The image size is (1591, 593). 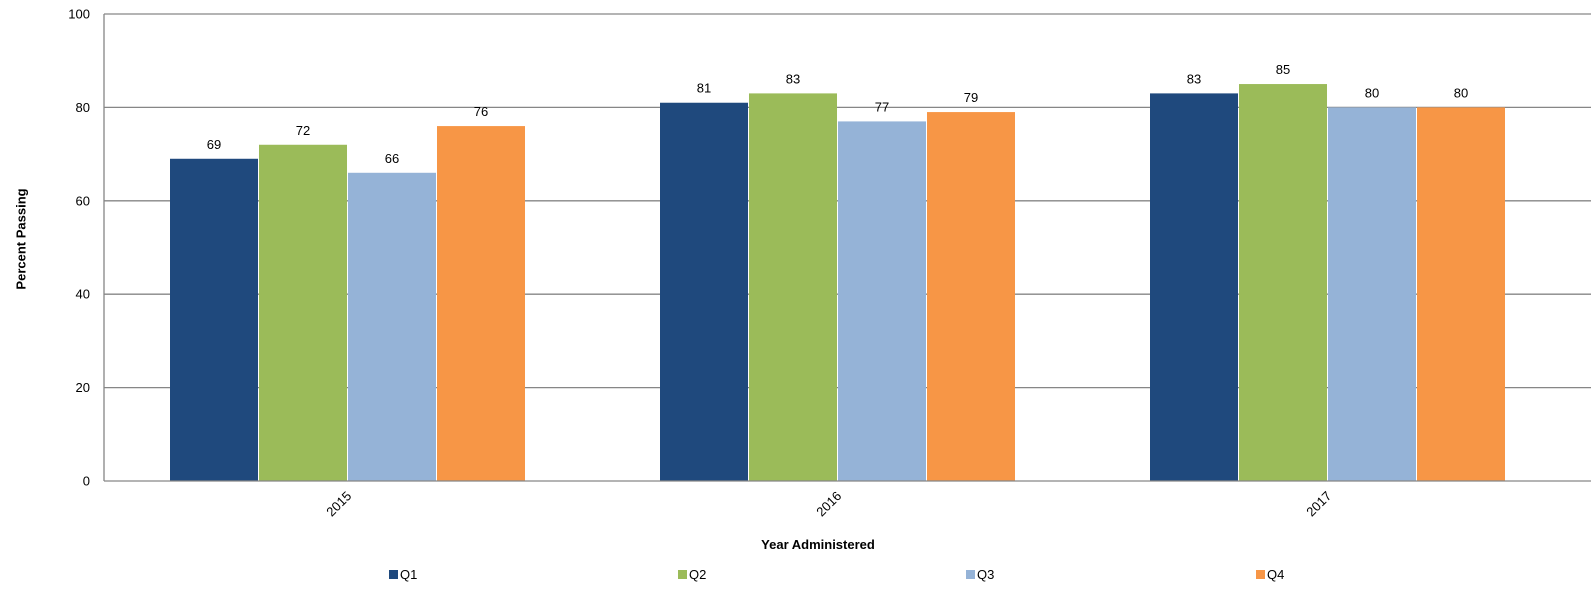 What do you see at coordinates (408, 574) in the screenshot?
I see `legend-label-q1: Q1` at bounding box center [408, 574].